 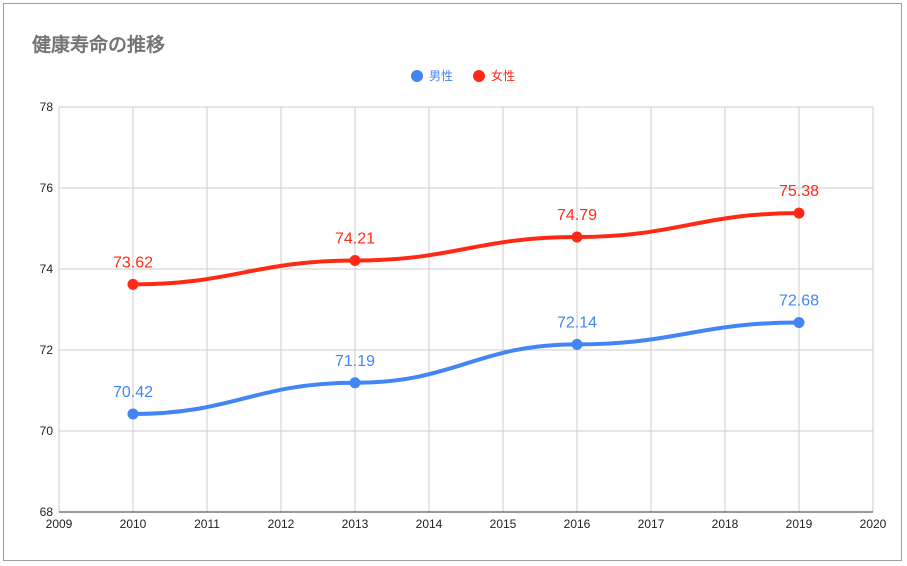 I want to click on x-tick-label: 2009, so click(x=59, y=524).